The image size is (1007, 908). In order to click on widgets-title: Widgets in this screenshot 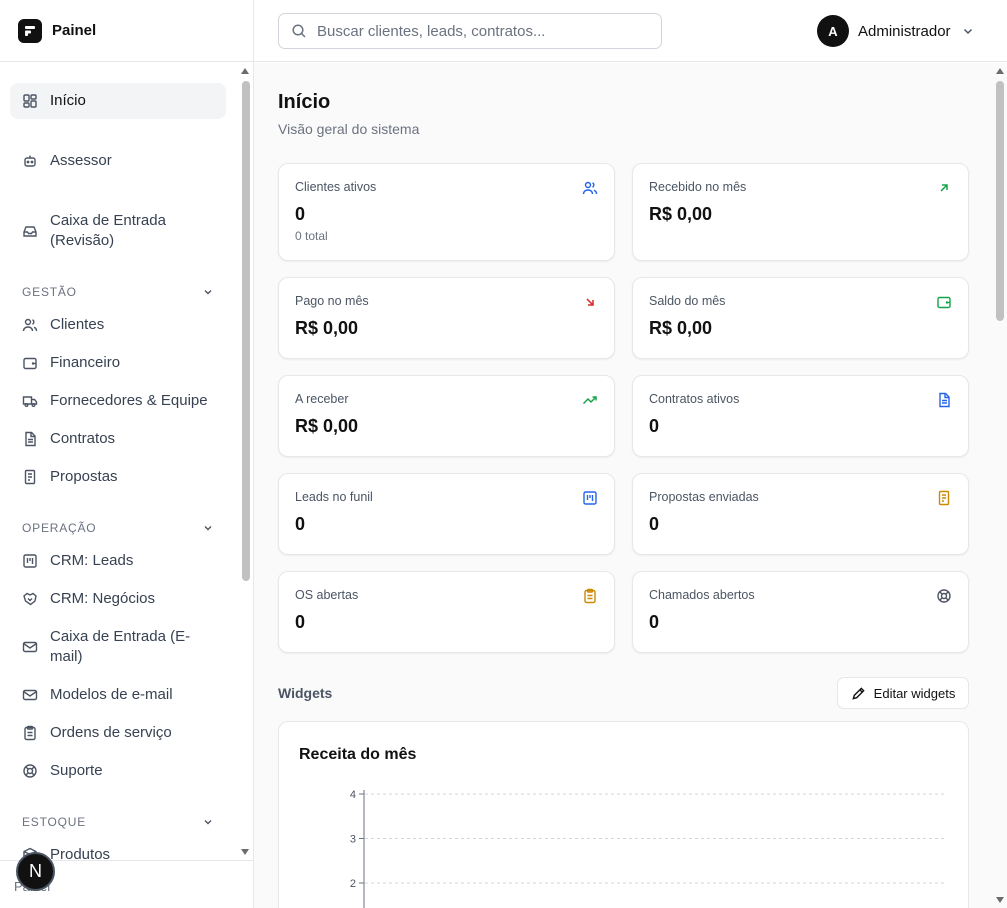, I will do `click(305, 693)`.